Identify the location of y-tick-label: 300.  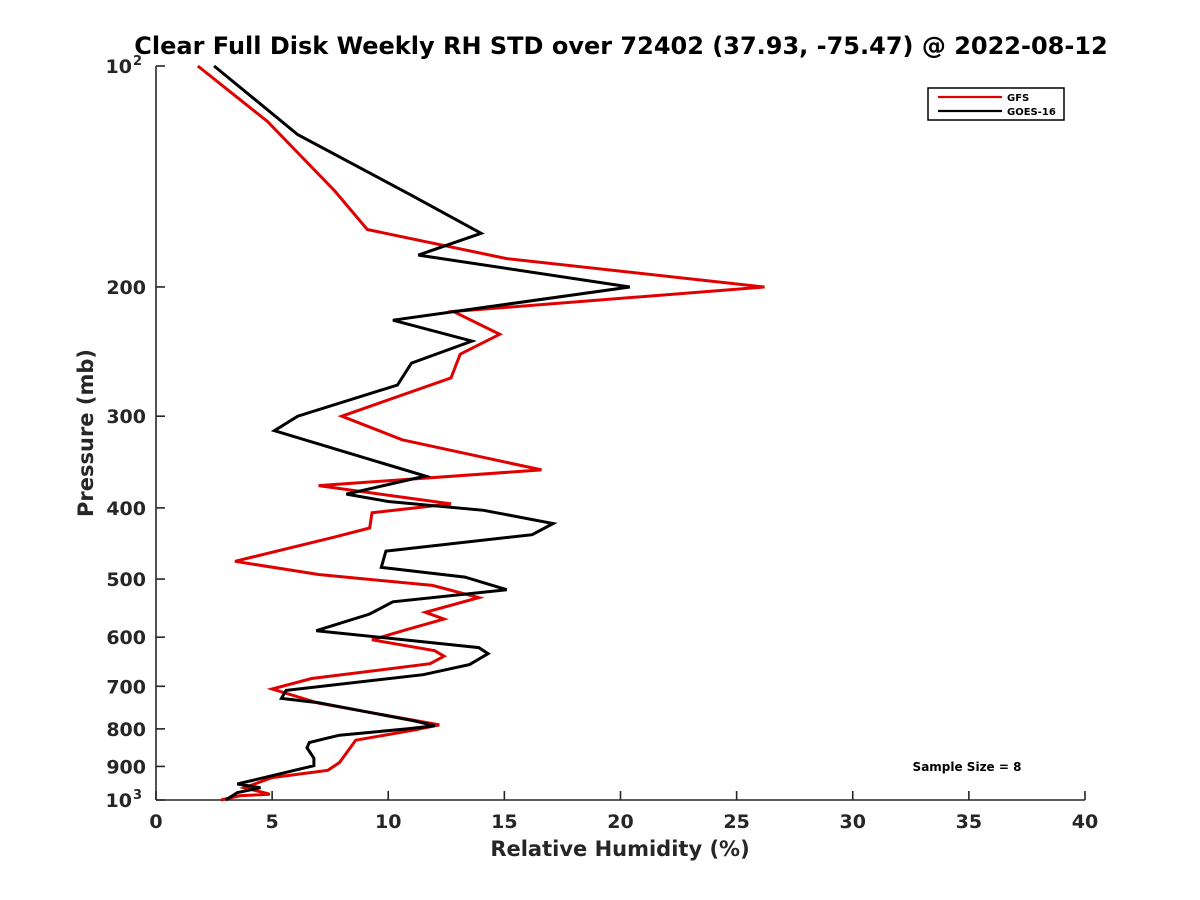
(126, 417).